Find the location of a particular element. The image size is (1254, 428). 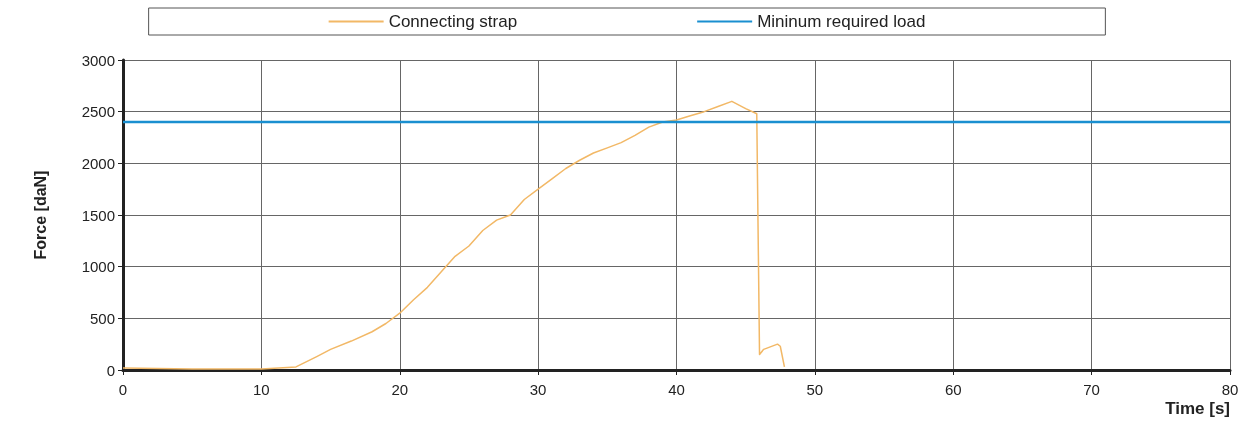

x-tick-label: 0 is located at coordinates (123, 389).